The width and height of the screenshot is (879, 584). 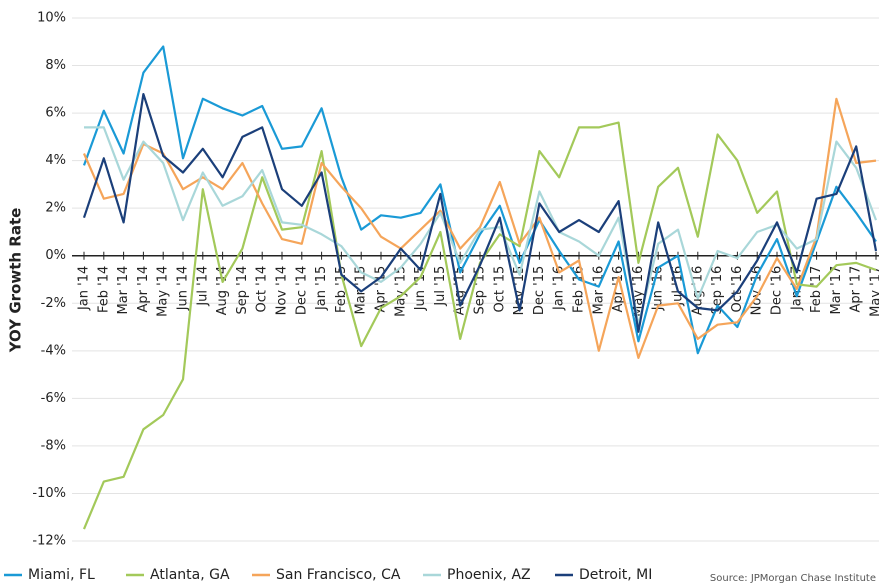 I want to click on x-tick-label: Jan '15, so click(x=321, y=288).